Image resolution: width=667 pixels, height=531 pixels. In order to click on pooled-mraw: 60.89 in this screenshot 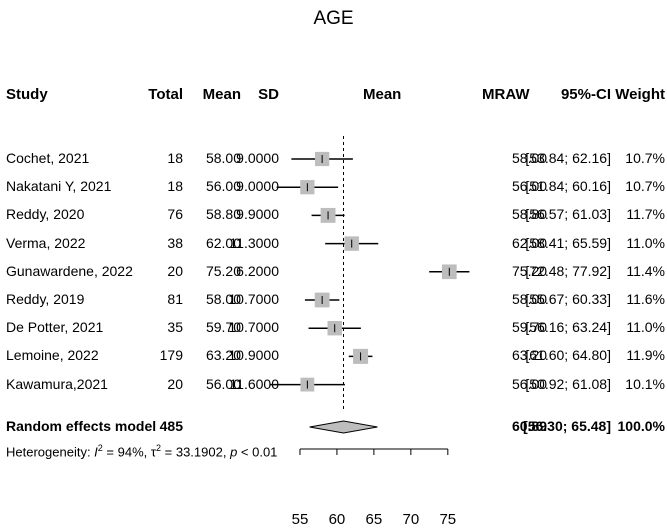, I will do `click(530, 426)`.